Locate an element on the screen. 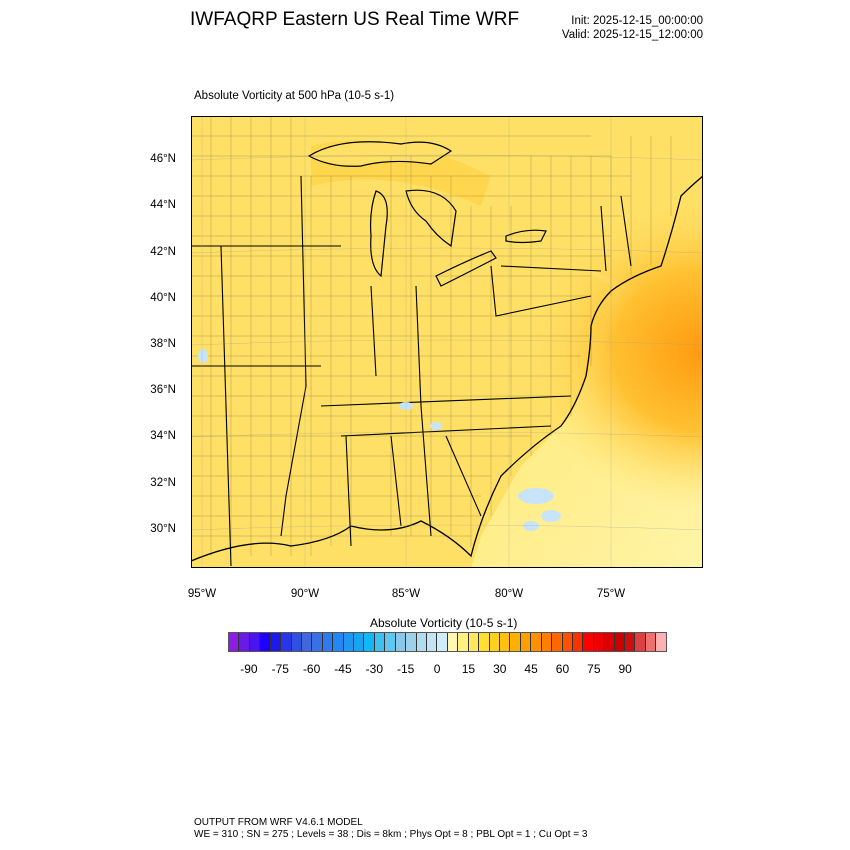 The image size is (850, 850). lon-label: 75°W is located at coordinates (611, 594).